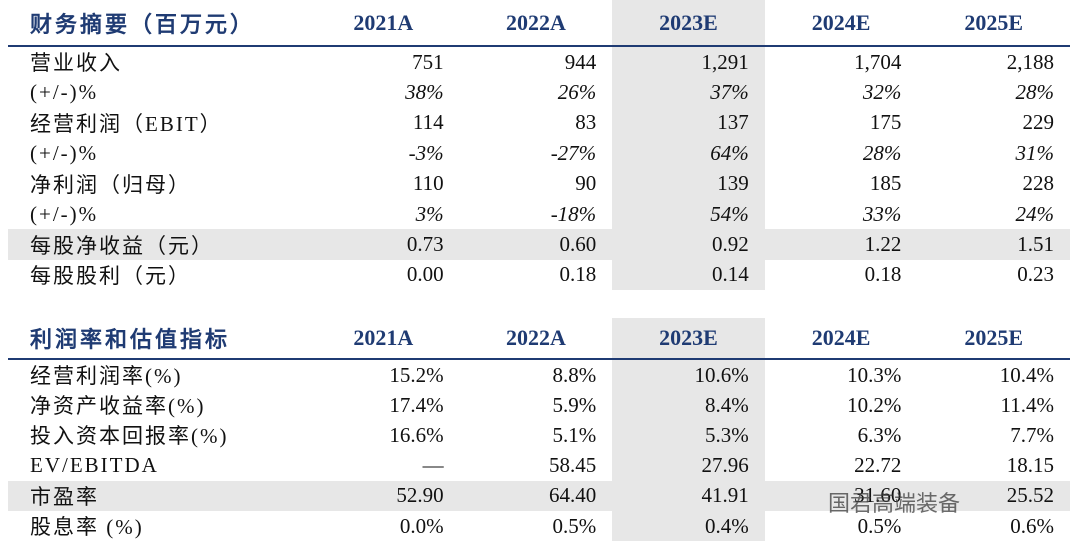 Image resolution: width=1080 pixels, height=548 pixels. What do you see at coordinates (1027, 404) in the screenshot?
I see `cell: 11.4%` at bounding box center [1027, 404].